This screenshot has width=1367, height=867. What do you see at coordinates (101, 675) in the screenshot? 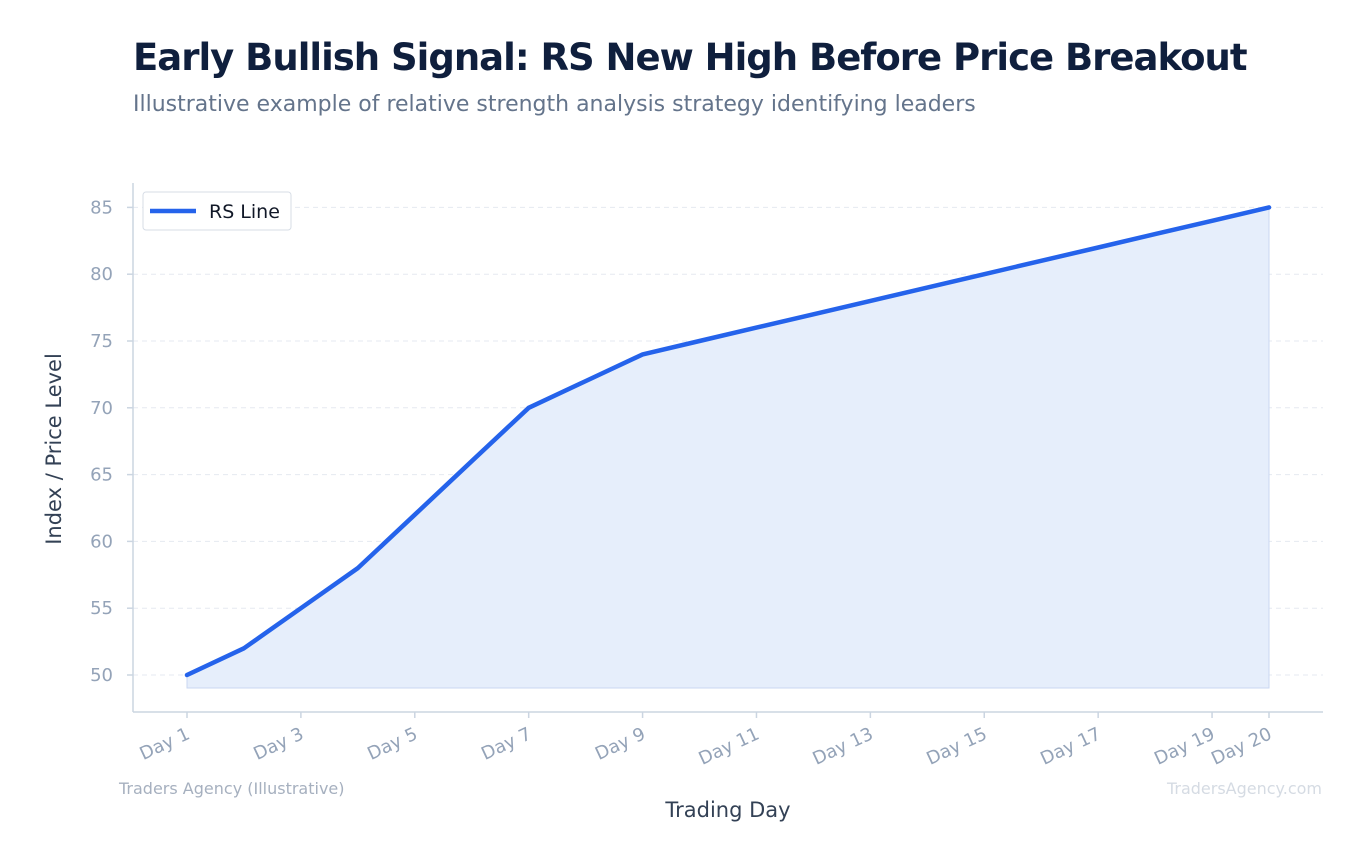
I see `y-tick-label: 50` at bounding box center [101, 675].